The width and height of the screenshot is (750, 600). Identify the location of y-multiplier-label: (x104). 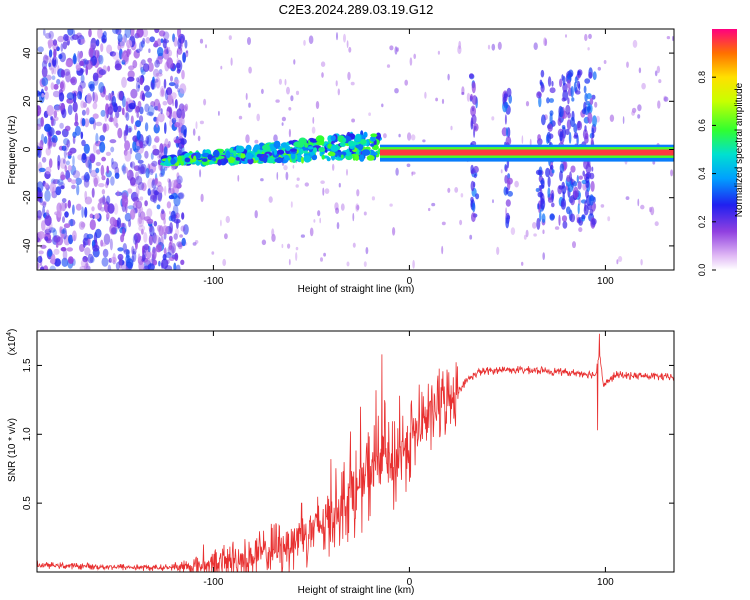
(12, 342).